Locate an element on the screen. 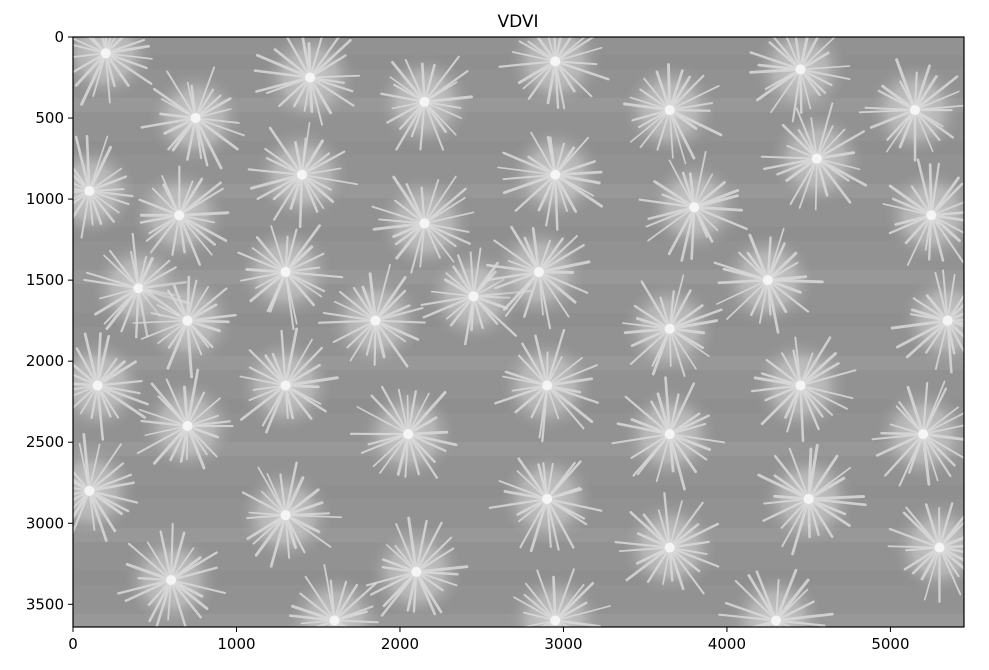 Image resolution: width=989 pixels, height=670 pixels. y-tick-label: 3000 is located at coordinates (45, 523).